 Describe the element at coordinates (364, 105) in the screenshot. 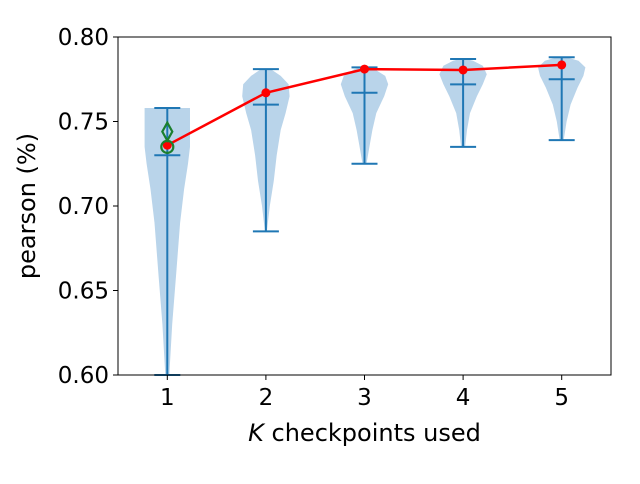

I see `mean-line-layer` at that location.